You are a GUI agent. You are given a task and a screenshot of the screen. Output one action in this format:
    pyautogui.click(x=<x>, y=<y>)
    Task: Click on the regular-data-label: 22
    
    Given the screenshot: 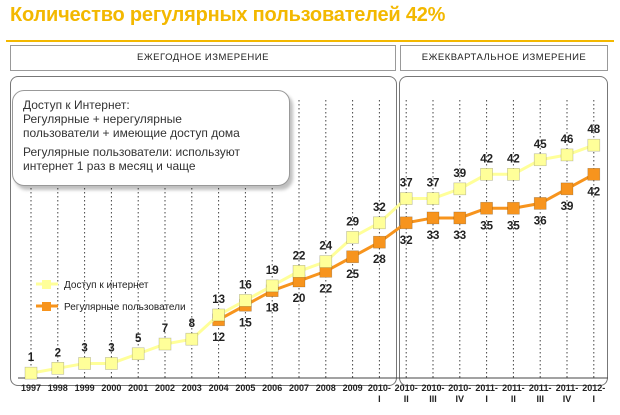 What is the action you would take?
    pyautogui.click(x=325, y=289)
    